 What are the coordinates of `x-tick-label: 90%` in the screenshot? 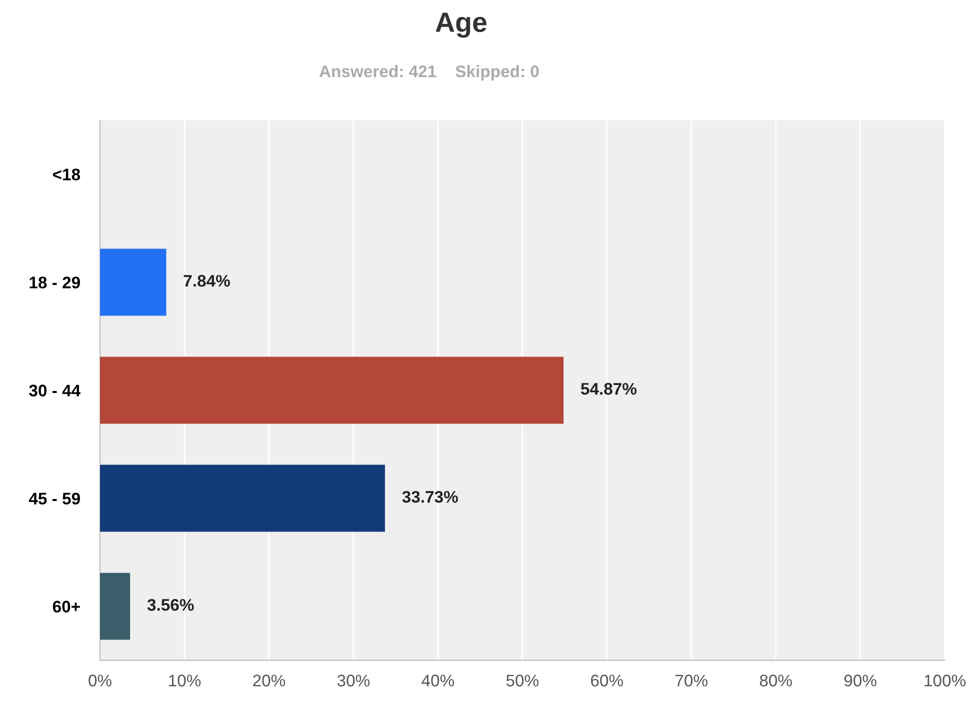 It's located at (860, 680).